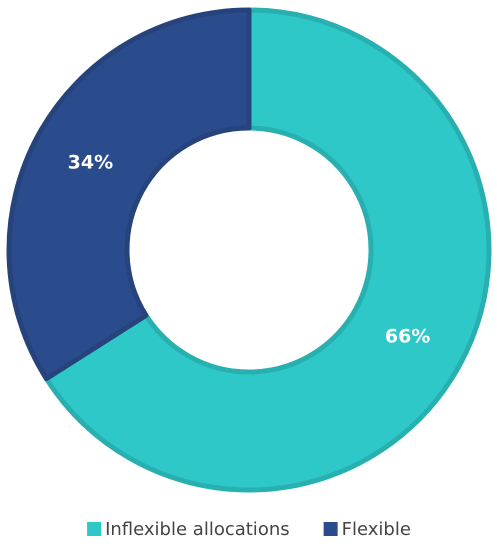 The height and width of the screenshot is (550, 498). I want to click on legend: Inflexible allocations Flexible, so click(249, 529).